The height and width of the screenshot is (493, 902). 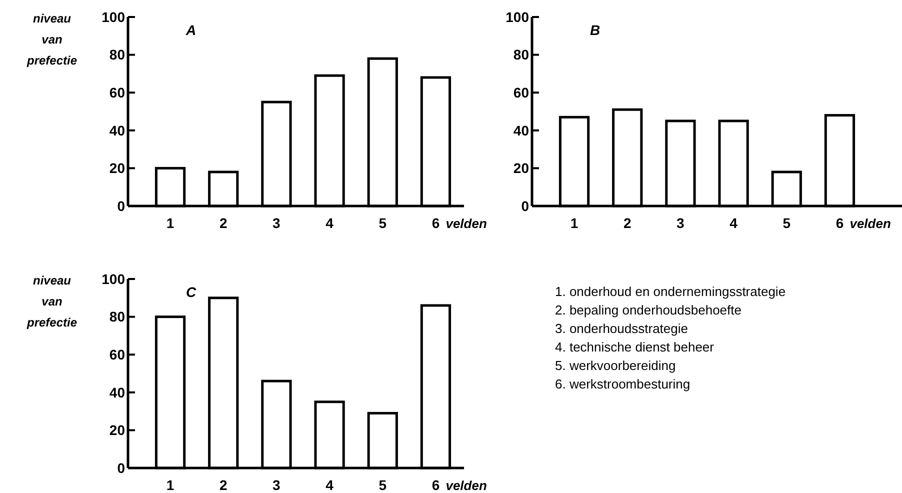 What do you see at coordinates (191, 292) in the screenshot?
I see `chart-title: C` at bounding box center [191, 292].